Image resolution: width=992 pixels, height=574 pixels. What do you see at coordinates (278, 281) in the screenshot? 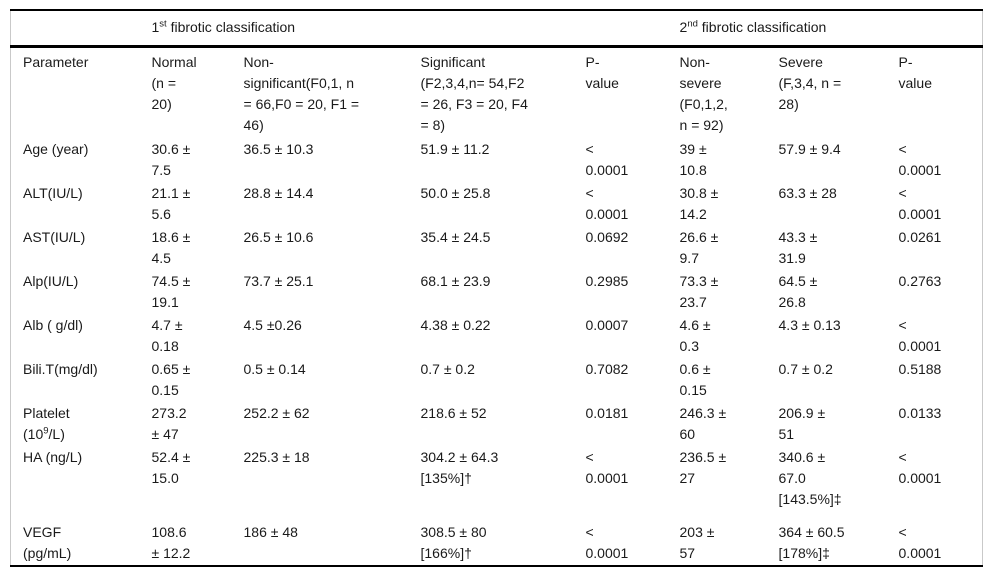
I see `non-significant-cell: 73.7 ± 25.1` at bounding box center [278, 281].